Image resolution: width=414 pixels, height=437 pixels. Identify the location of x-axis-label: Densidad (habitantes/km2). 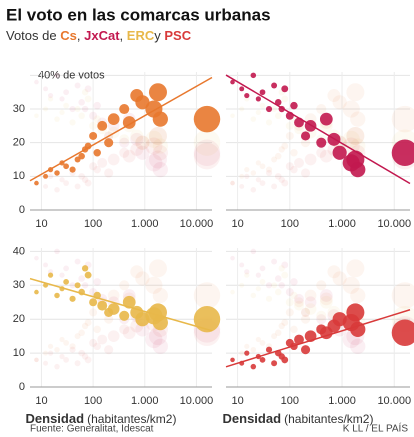
(101, 418).